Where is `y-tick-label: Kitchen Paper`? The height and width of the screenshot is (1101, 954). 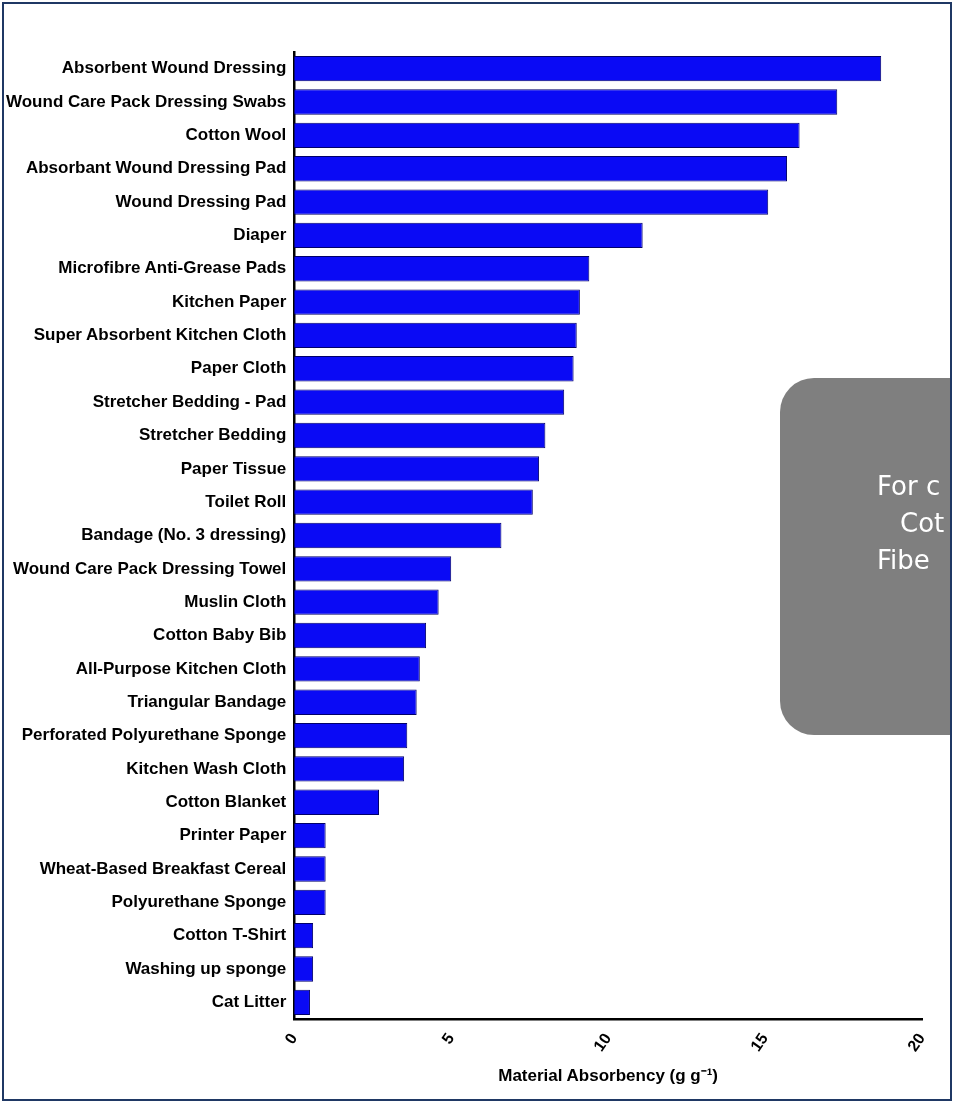
y-tick-label: Kitchen Paper is located at coordinates (229, 301).